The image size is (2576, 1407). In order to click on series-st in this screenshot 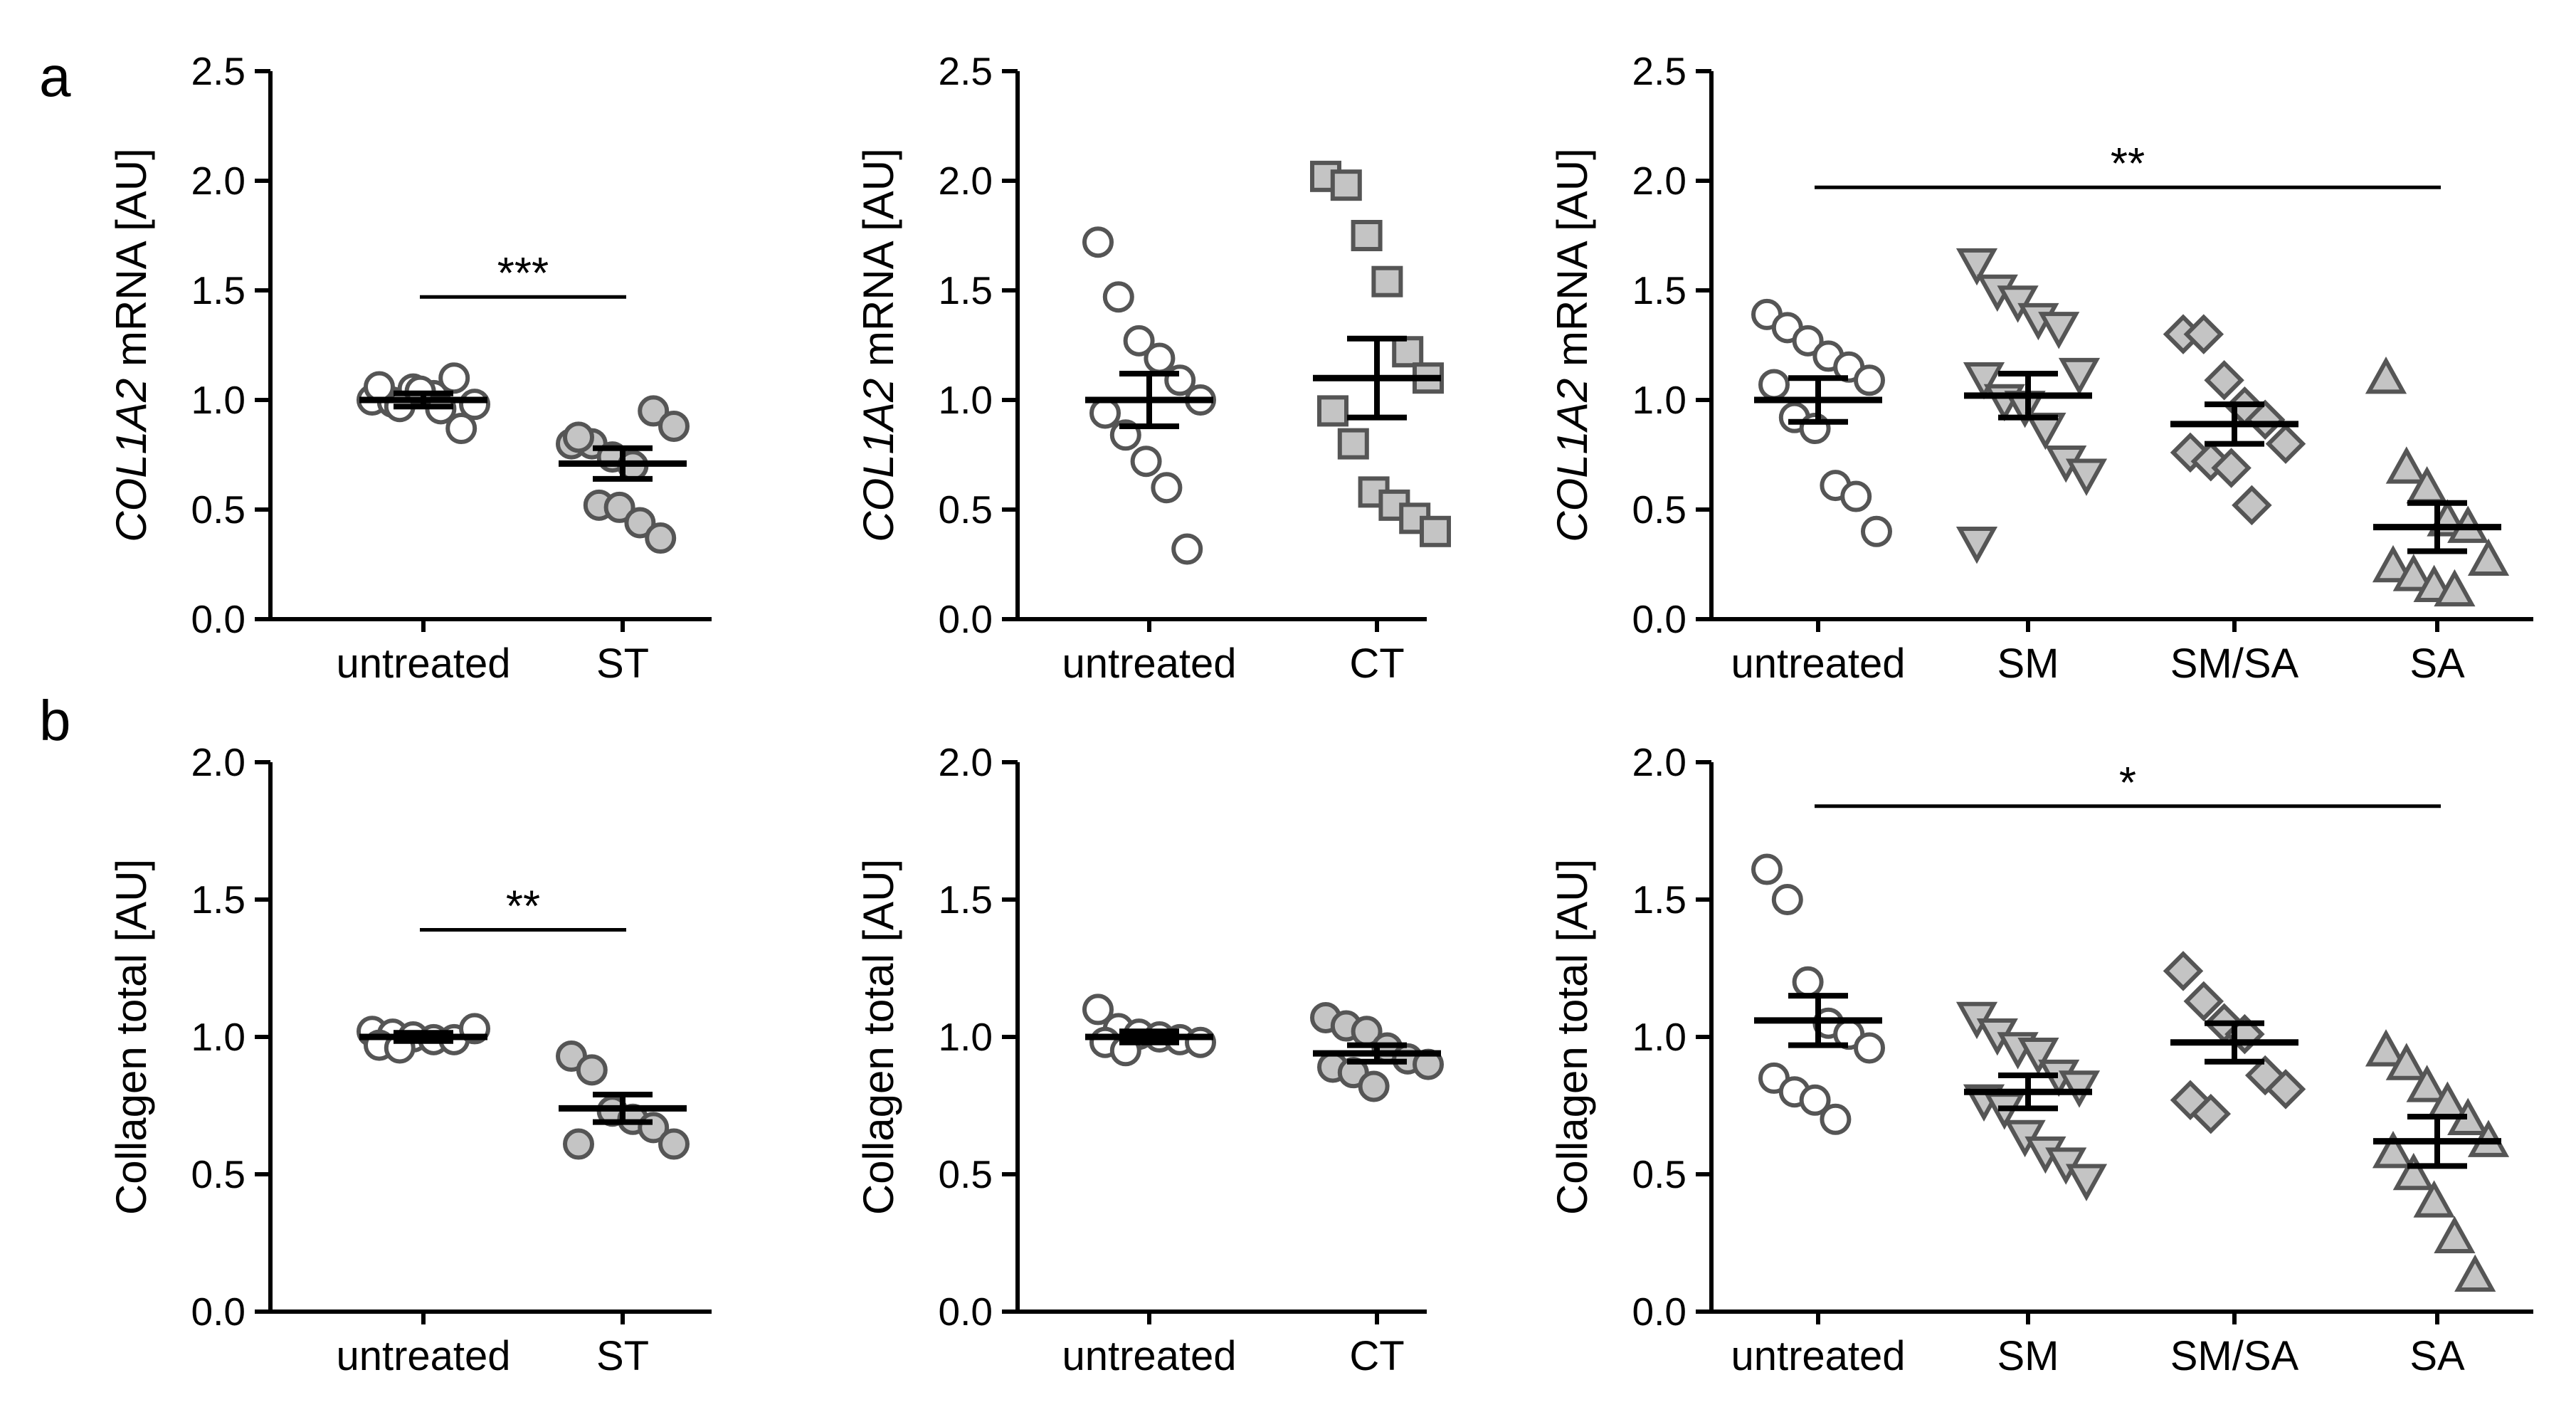, I will do `click(623, 474)`.